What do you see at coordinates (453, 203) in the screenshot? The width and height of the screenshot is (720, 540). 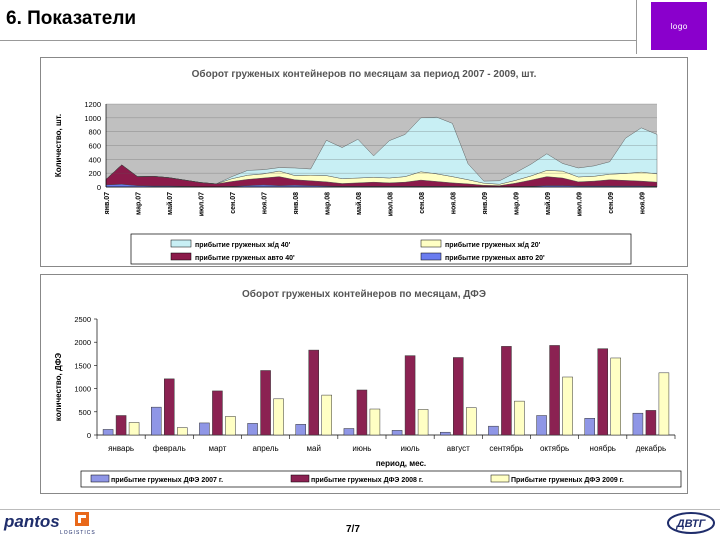 I see `x-tick-label: ноя.08` at bounding box center [453, 203].